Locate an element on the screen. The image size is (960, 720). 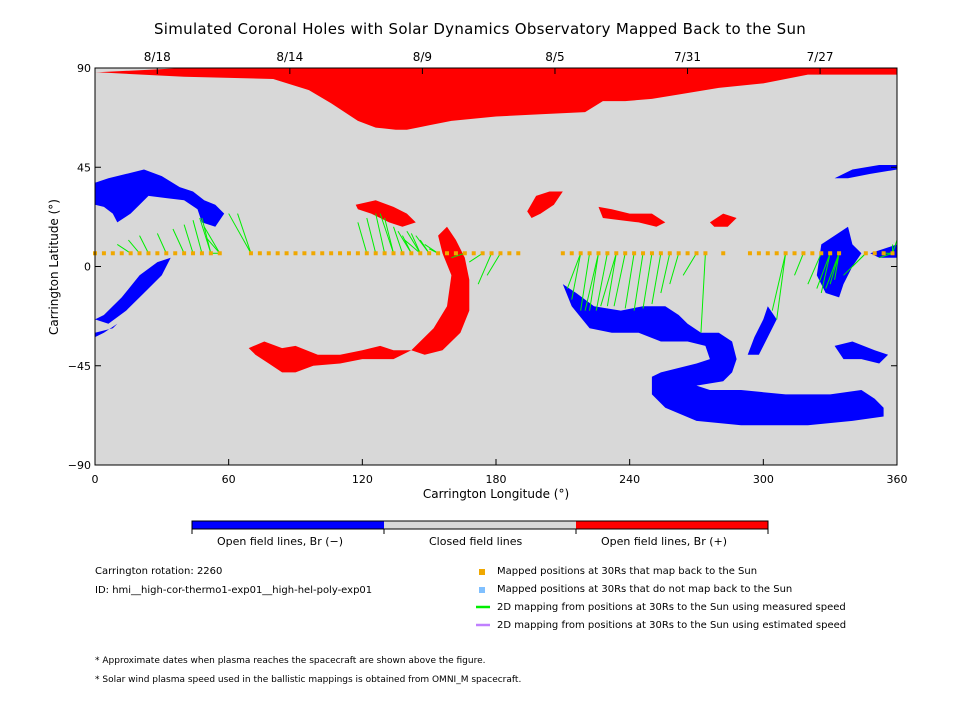
y-tick-label: −45 is located at coordinates (79, 366).